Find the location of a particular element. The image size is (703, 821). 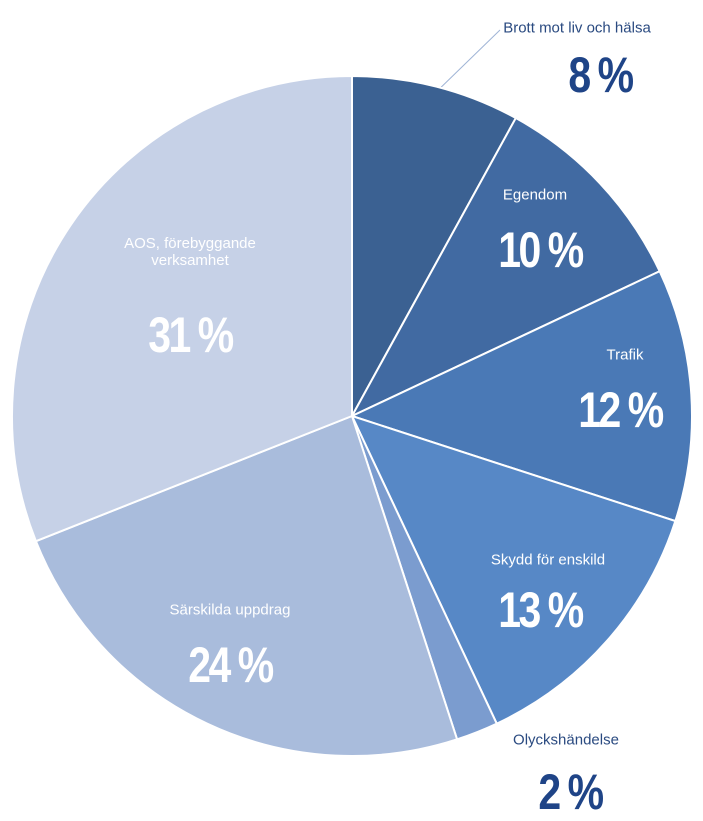

slice-label: Särskilda uppdrag is located at coordinates (230, 610).